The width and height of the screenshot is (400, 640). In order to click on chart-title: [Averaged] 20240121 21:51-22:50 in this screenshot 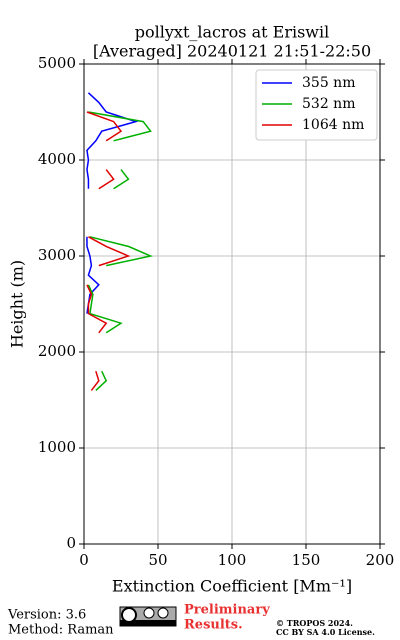, I will do `click(232, 51)`.